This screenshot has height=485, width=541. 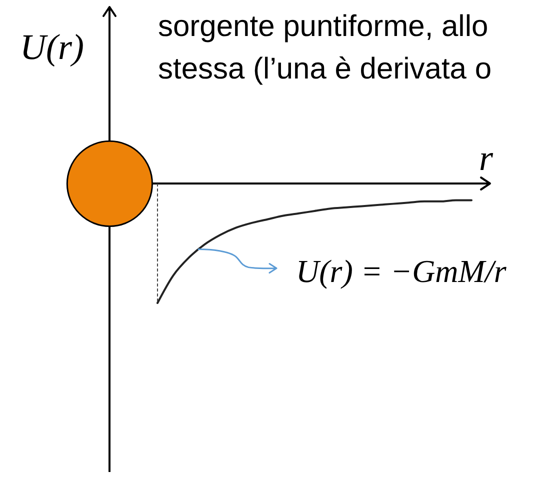 I want to click on series-label: U(r) = −GmM/r, so click(x=401, y=271).